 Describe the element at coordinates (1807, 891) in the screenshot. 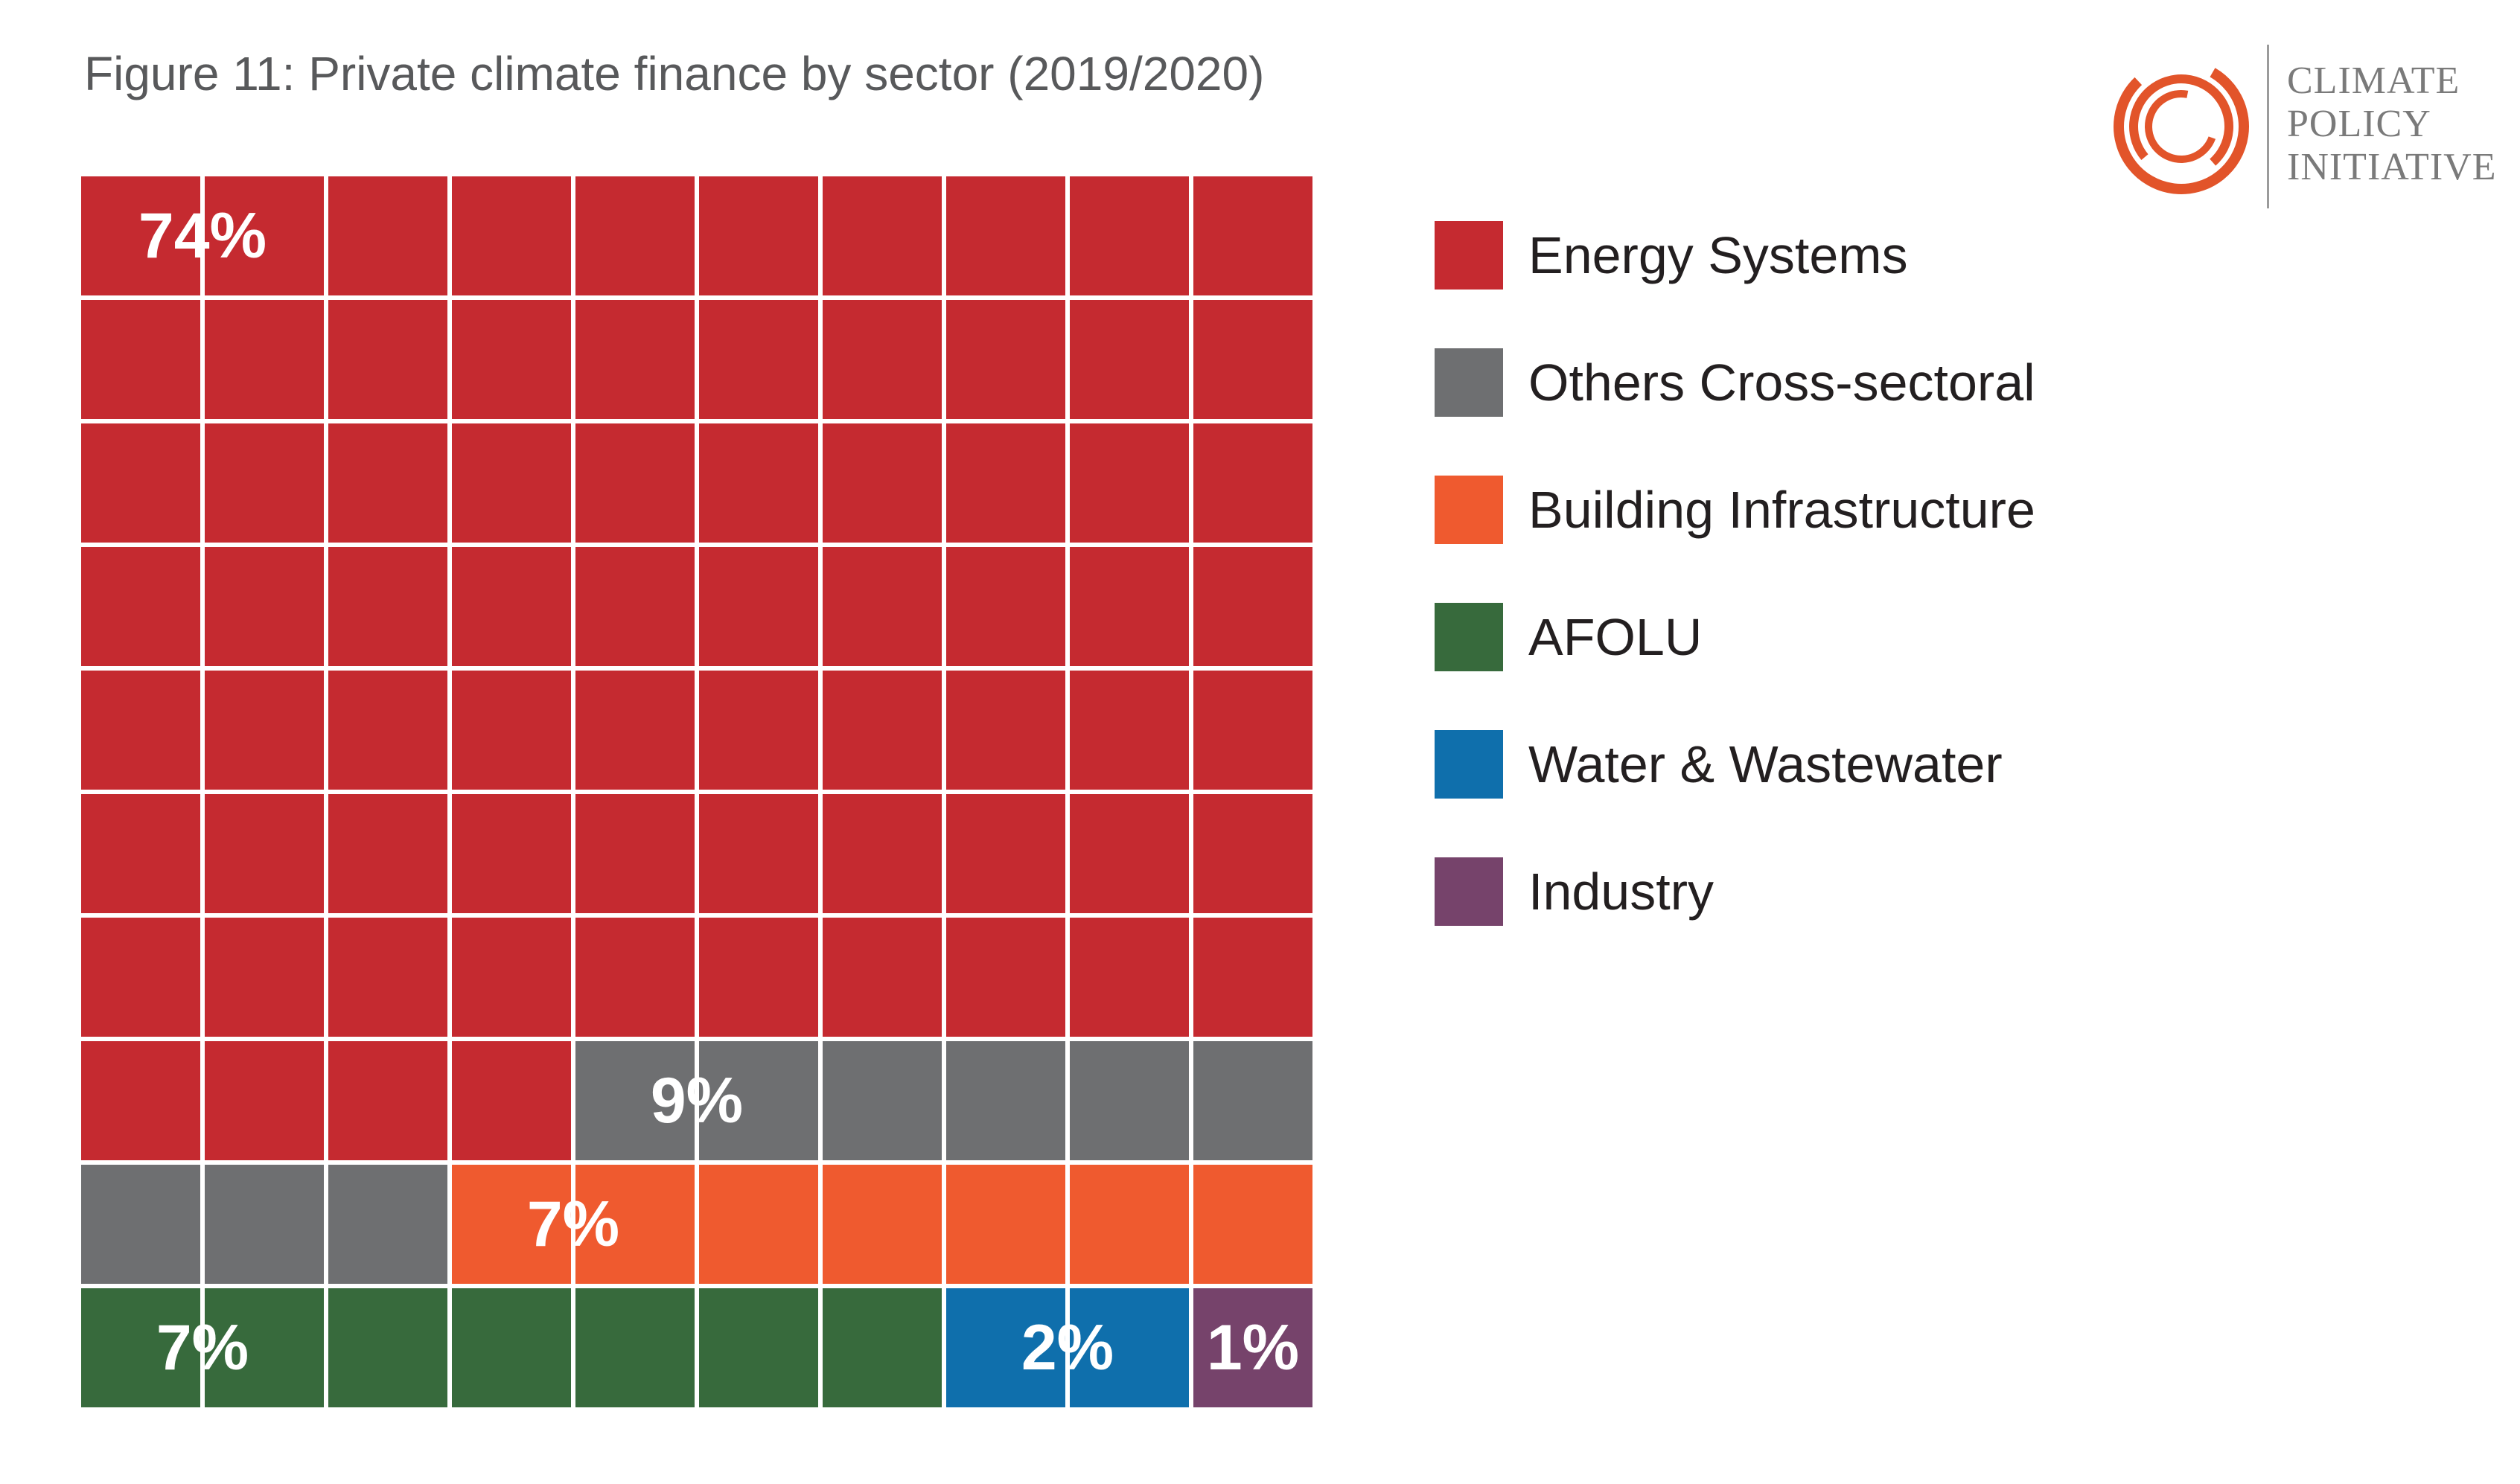

I see `legend-item-industry: Industry` at that location.